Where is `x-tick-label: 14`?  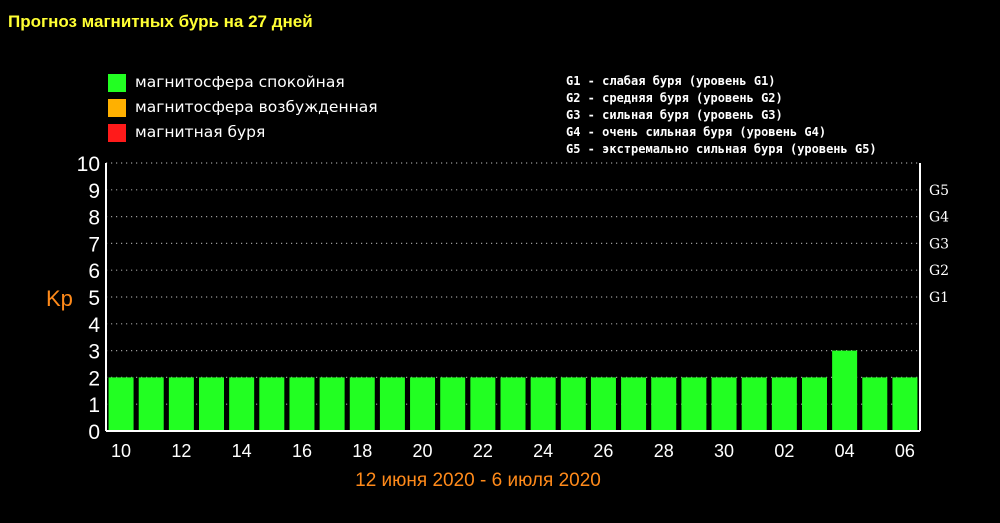 x-tick-label: 14 is located at coordinates (242, 451).